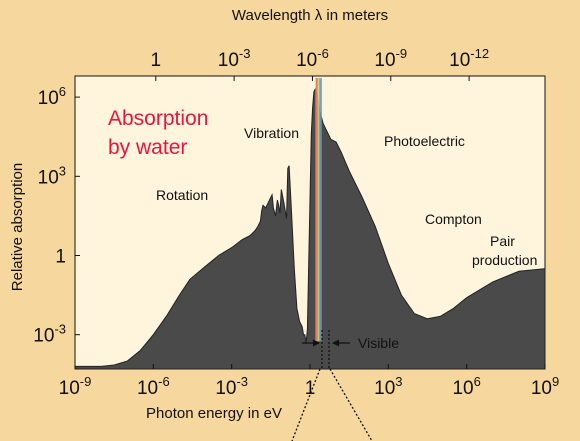 This screenshot has width=580, height=441. What do you see at coordinates (469, 58) in the screenshot?
I see `top-tick-label: 10⁻¹²` at bounding box center [469, 58].